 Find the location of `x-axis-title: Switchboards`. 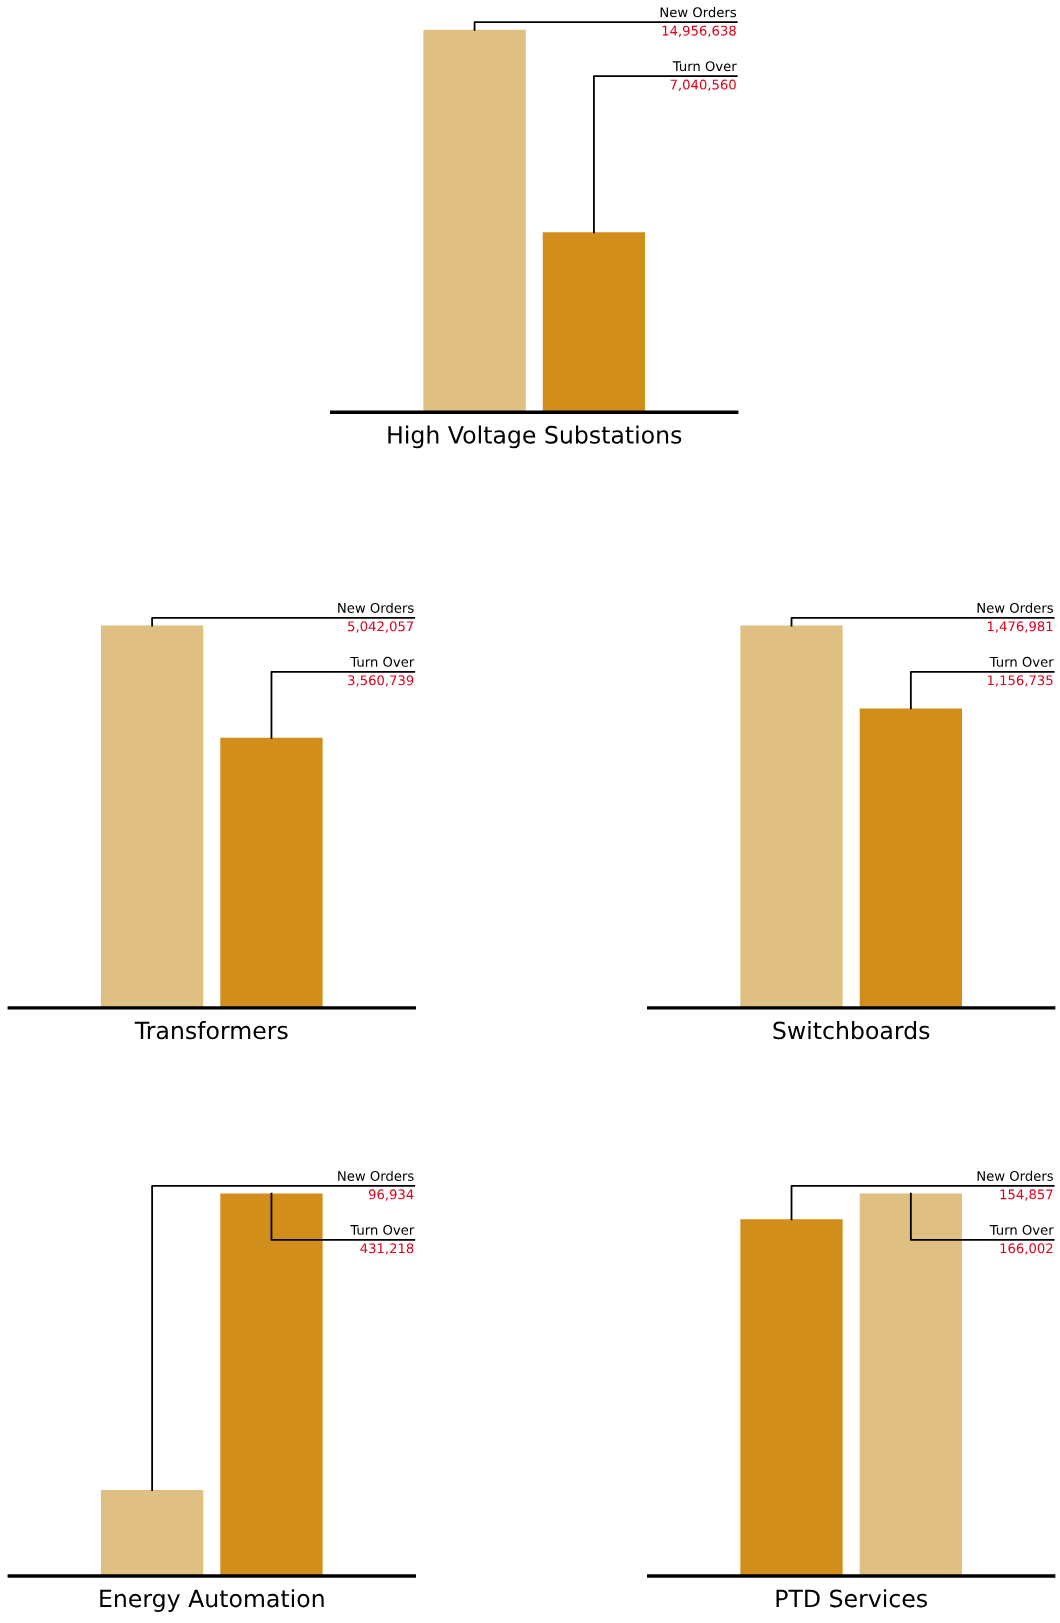

x-axis-title: Switchboards is located at coordinates (851, 1030).